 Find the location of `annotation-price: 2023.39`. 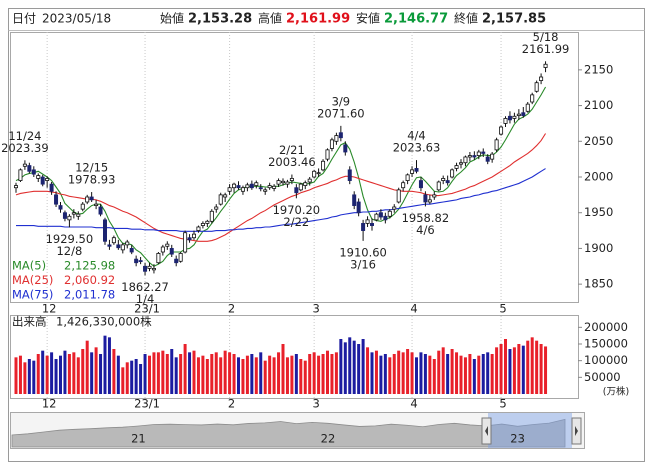

annotation-price: 2023.39 is located at coordinates (25, 148).